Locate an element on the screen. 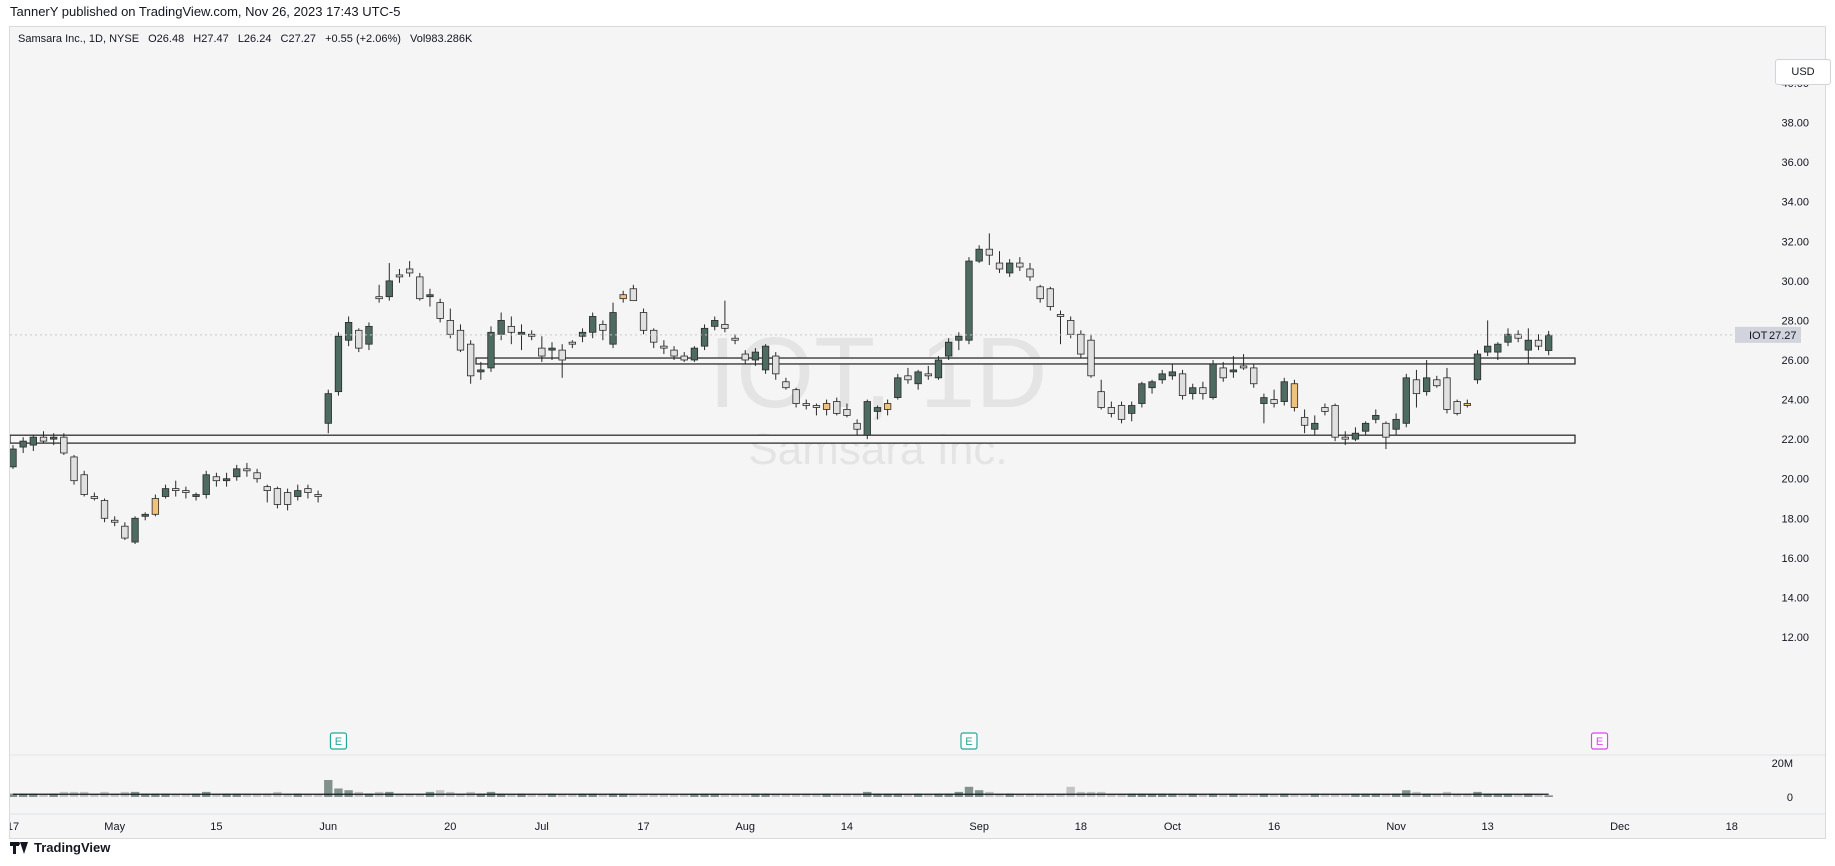 This screenshot has height=866, width=1835. legend-high: H27.47 is located at coordinates (210, 39).